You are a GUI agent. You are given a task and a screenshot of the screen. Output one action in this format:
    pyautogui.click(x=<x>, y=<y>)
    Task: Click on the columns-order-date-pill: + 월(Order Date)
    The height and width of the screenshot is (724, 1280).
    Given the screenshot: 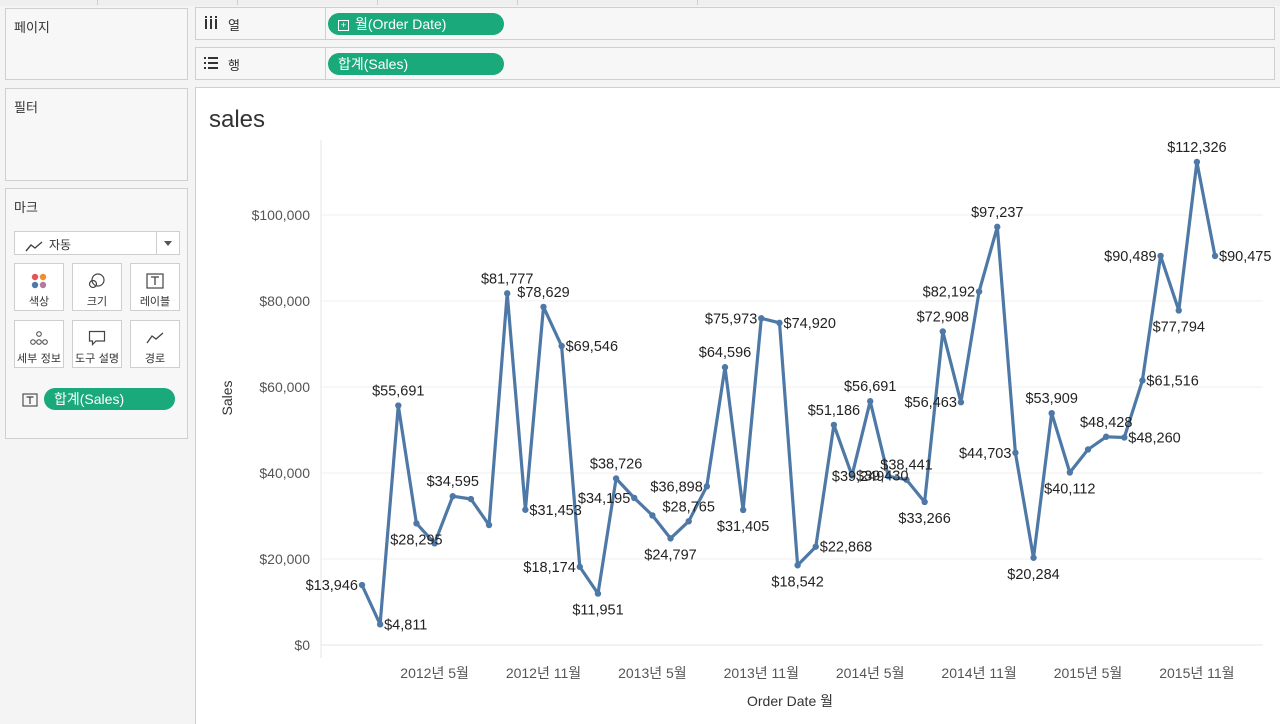 What is the action you would take?
    pyautogui.click(x=416, y=24)
    